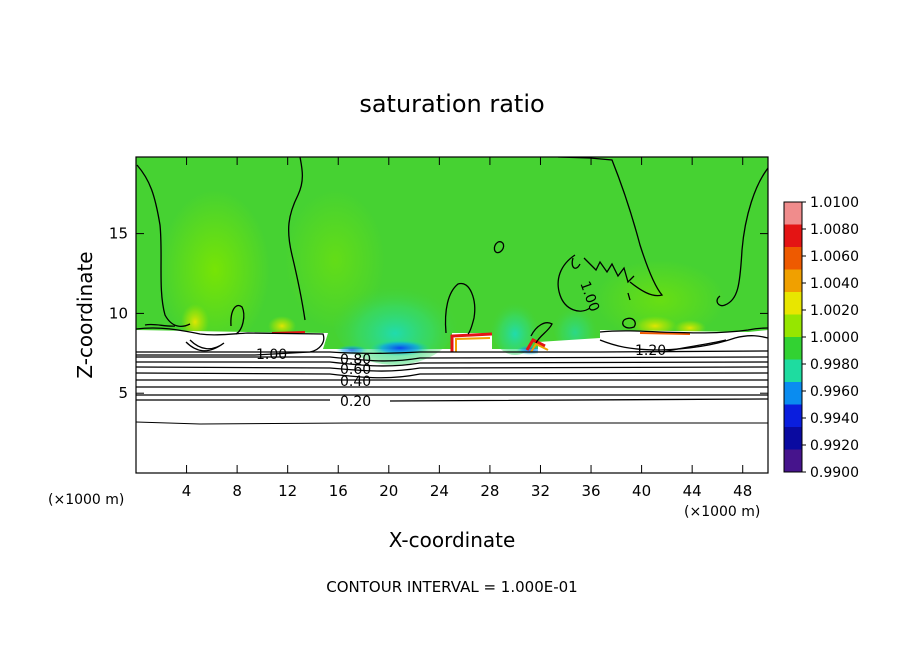  What do you see at coordinates (540, 491) in the screenshot?
I see `x-tick-label: 32` at bounding box center [540, 491].